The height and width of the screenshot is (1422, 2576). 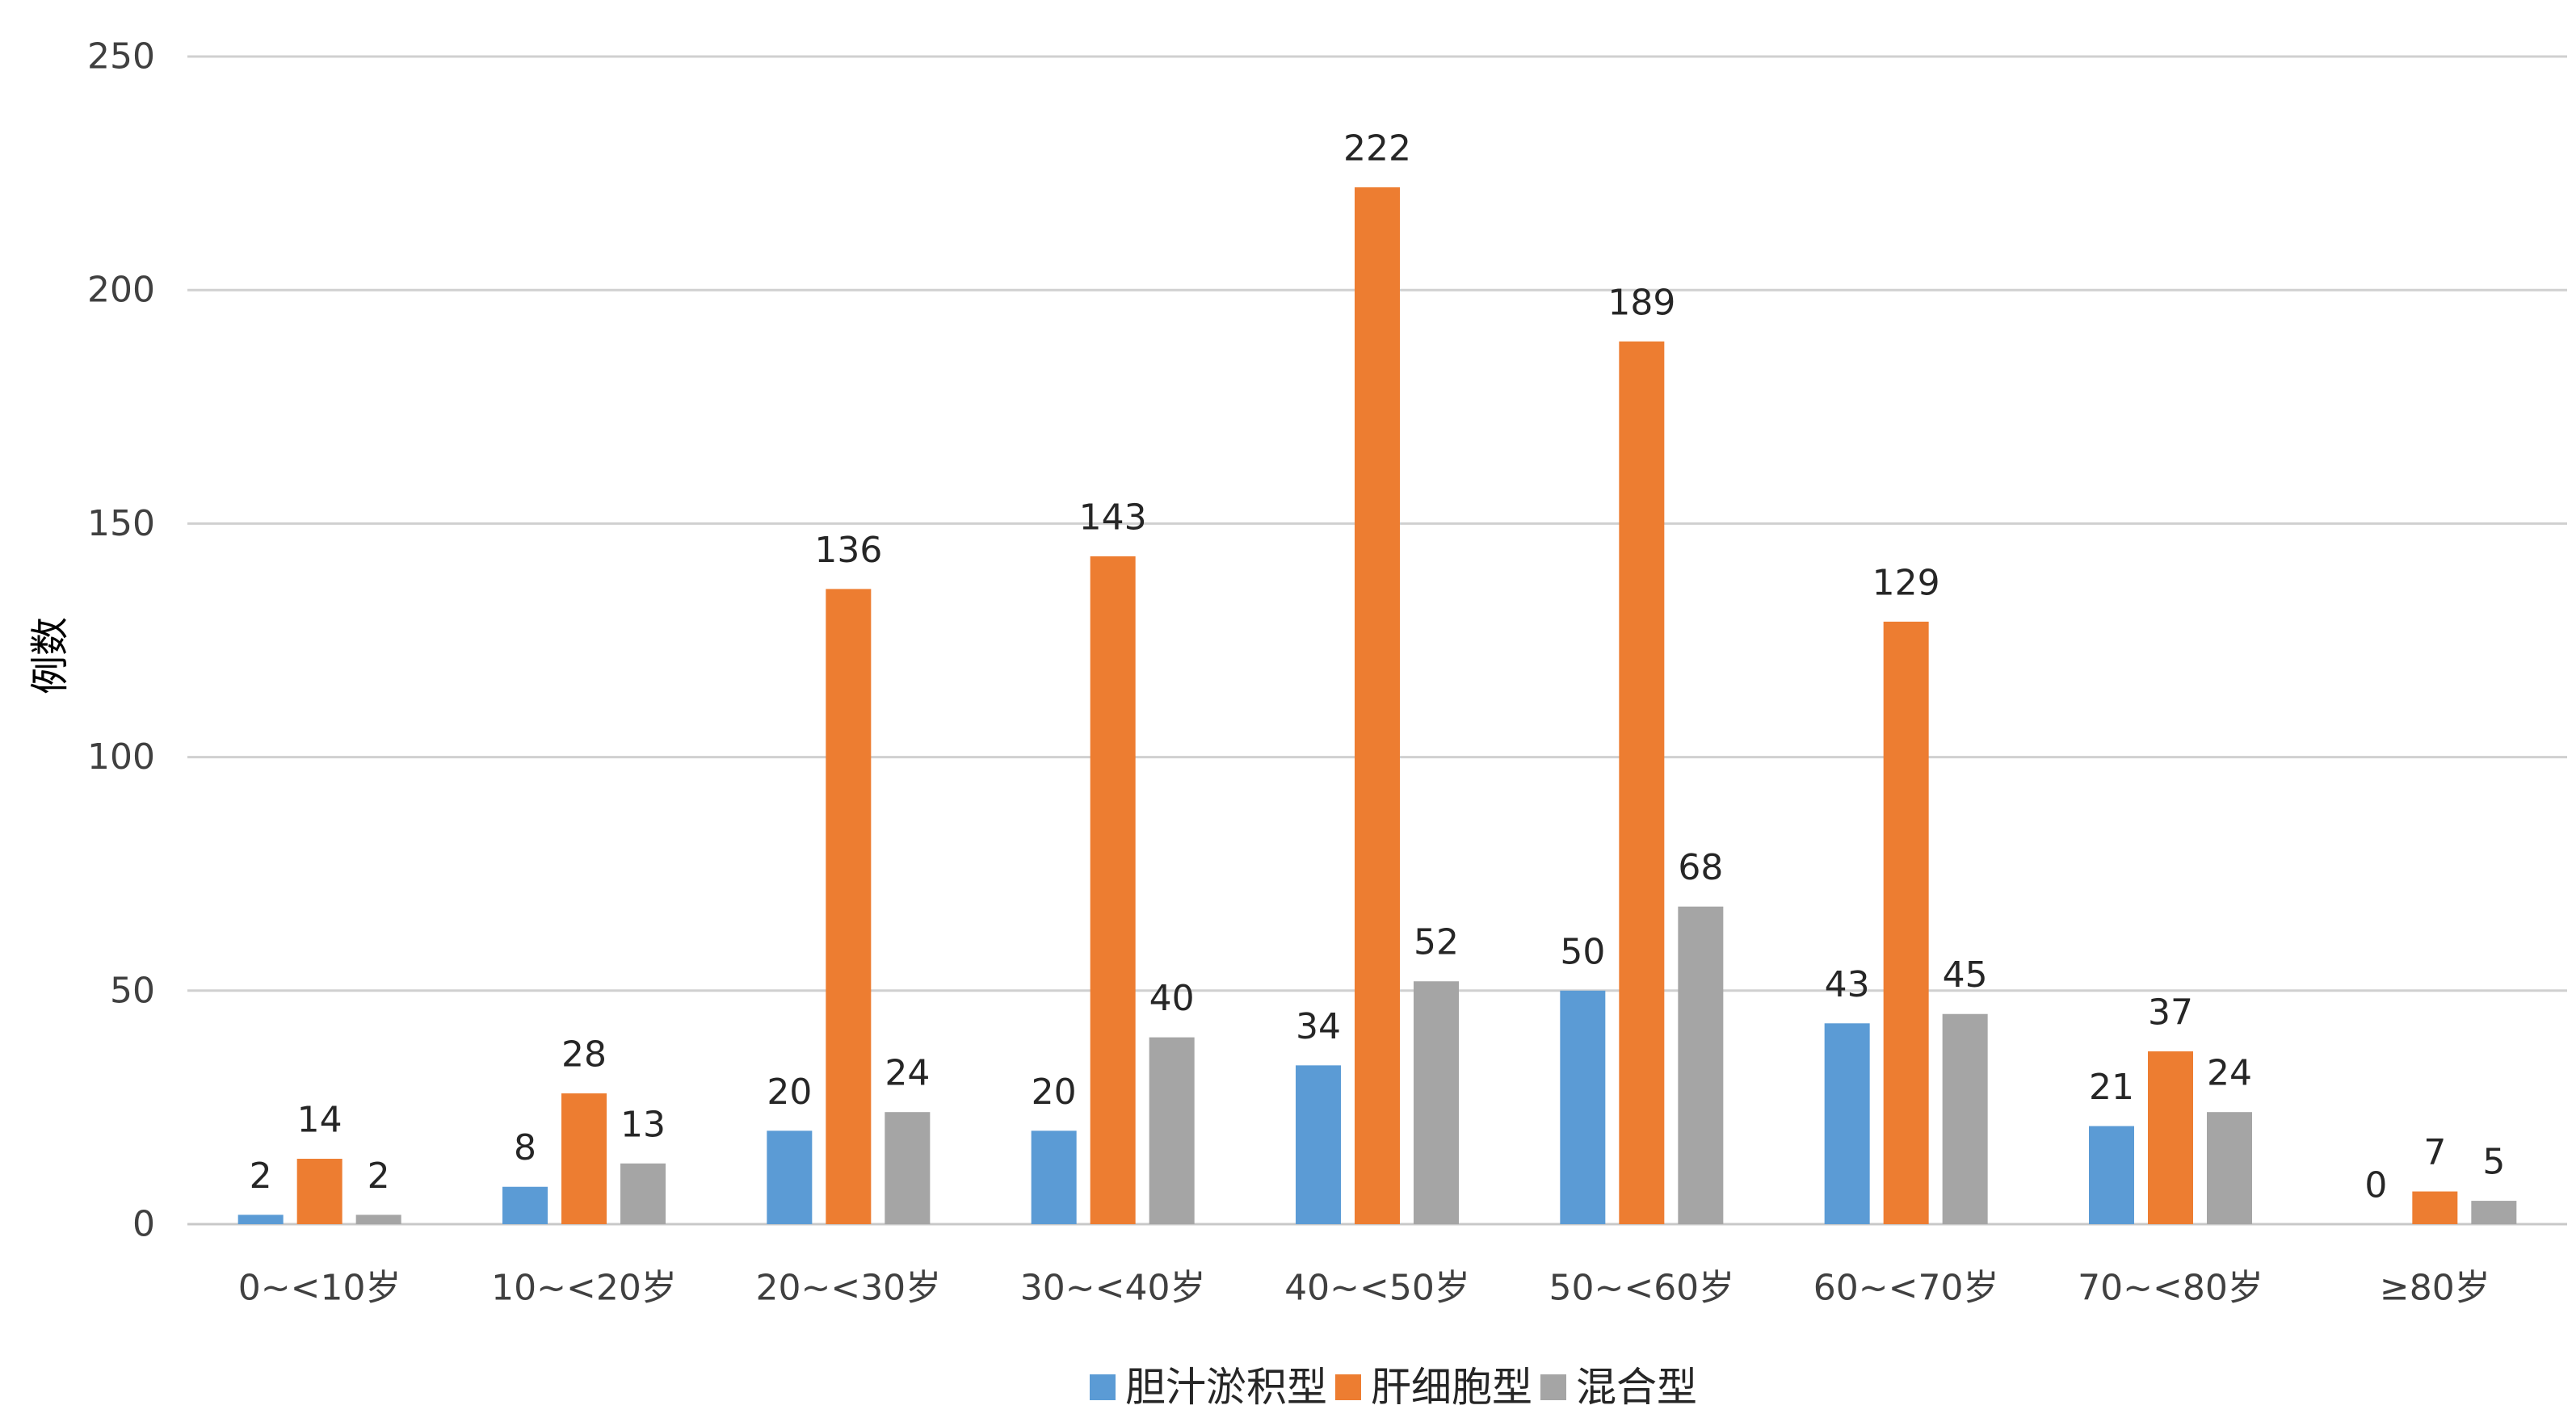 I want to click on legend-label: 肝细胞型, so click(x=1451, y=1387).